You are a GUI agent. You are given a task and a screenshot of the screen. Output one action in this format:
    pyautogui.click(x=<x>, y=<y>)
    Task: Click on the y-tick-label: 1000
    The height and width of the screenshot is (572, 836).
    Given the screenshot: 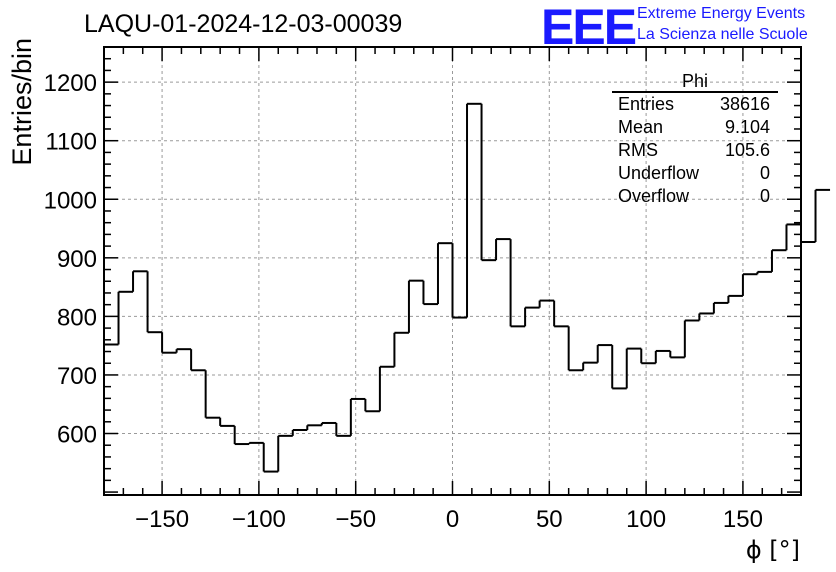 What is the action you would take?
    pyautogui.click(x=70, y=200)
    